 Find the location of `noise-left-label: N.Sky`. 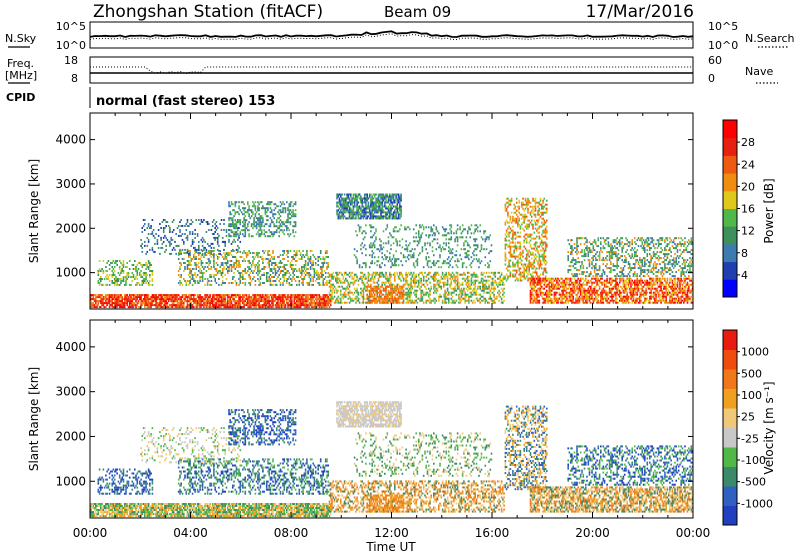

noise-left-label: N.Sky is located at coordinates (21, 38).